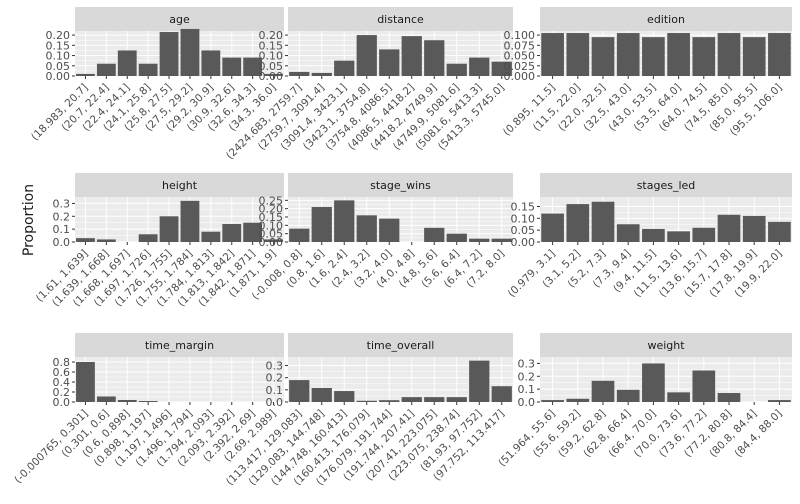 The width and height of the screenshot is (800, 504). I want to click on y-tick-label: 0.075, so click(520, 45).